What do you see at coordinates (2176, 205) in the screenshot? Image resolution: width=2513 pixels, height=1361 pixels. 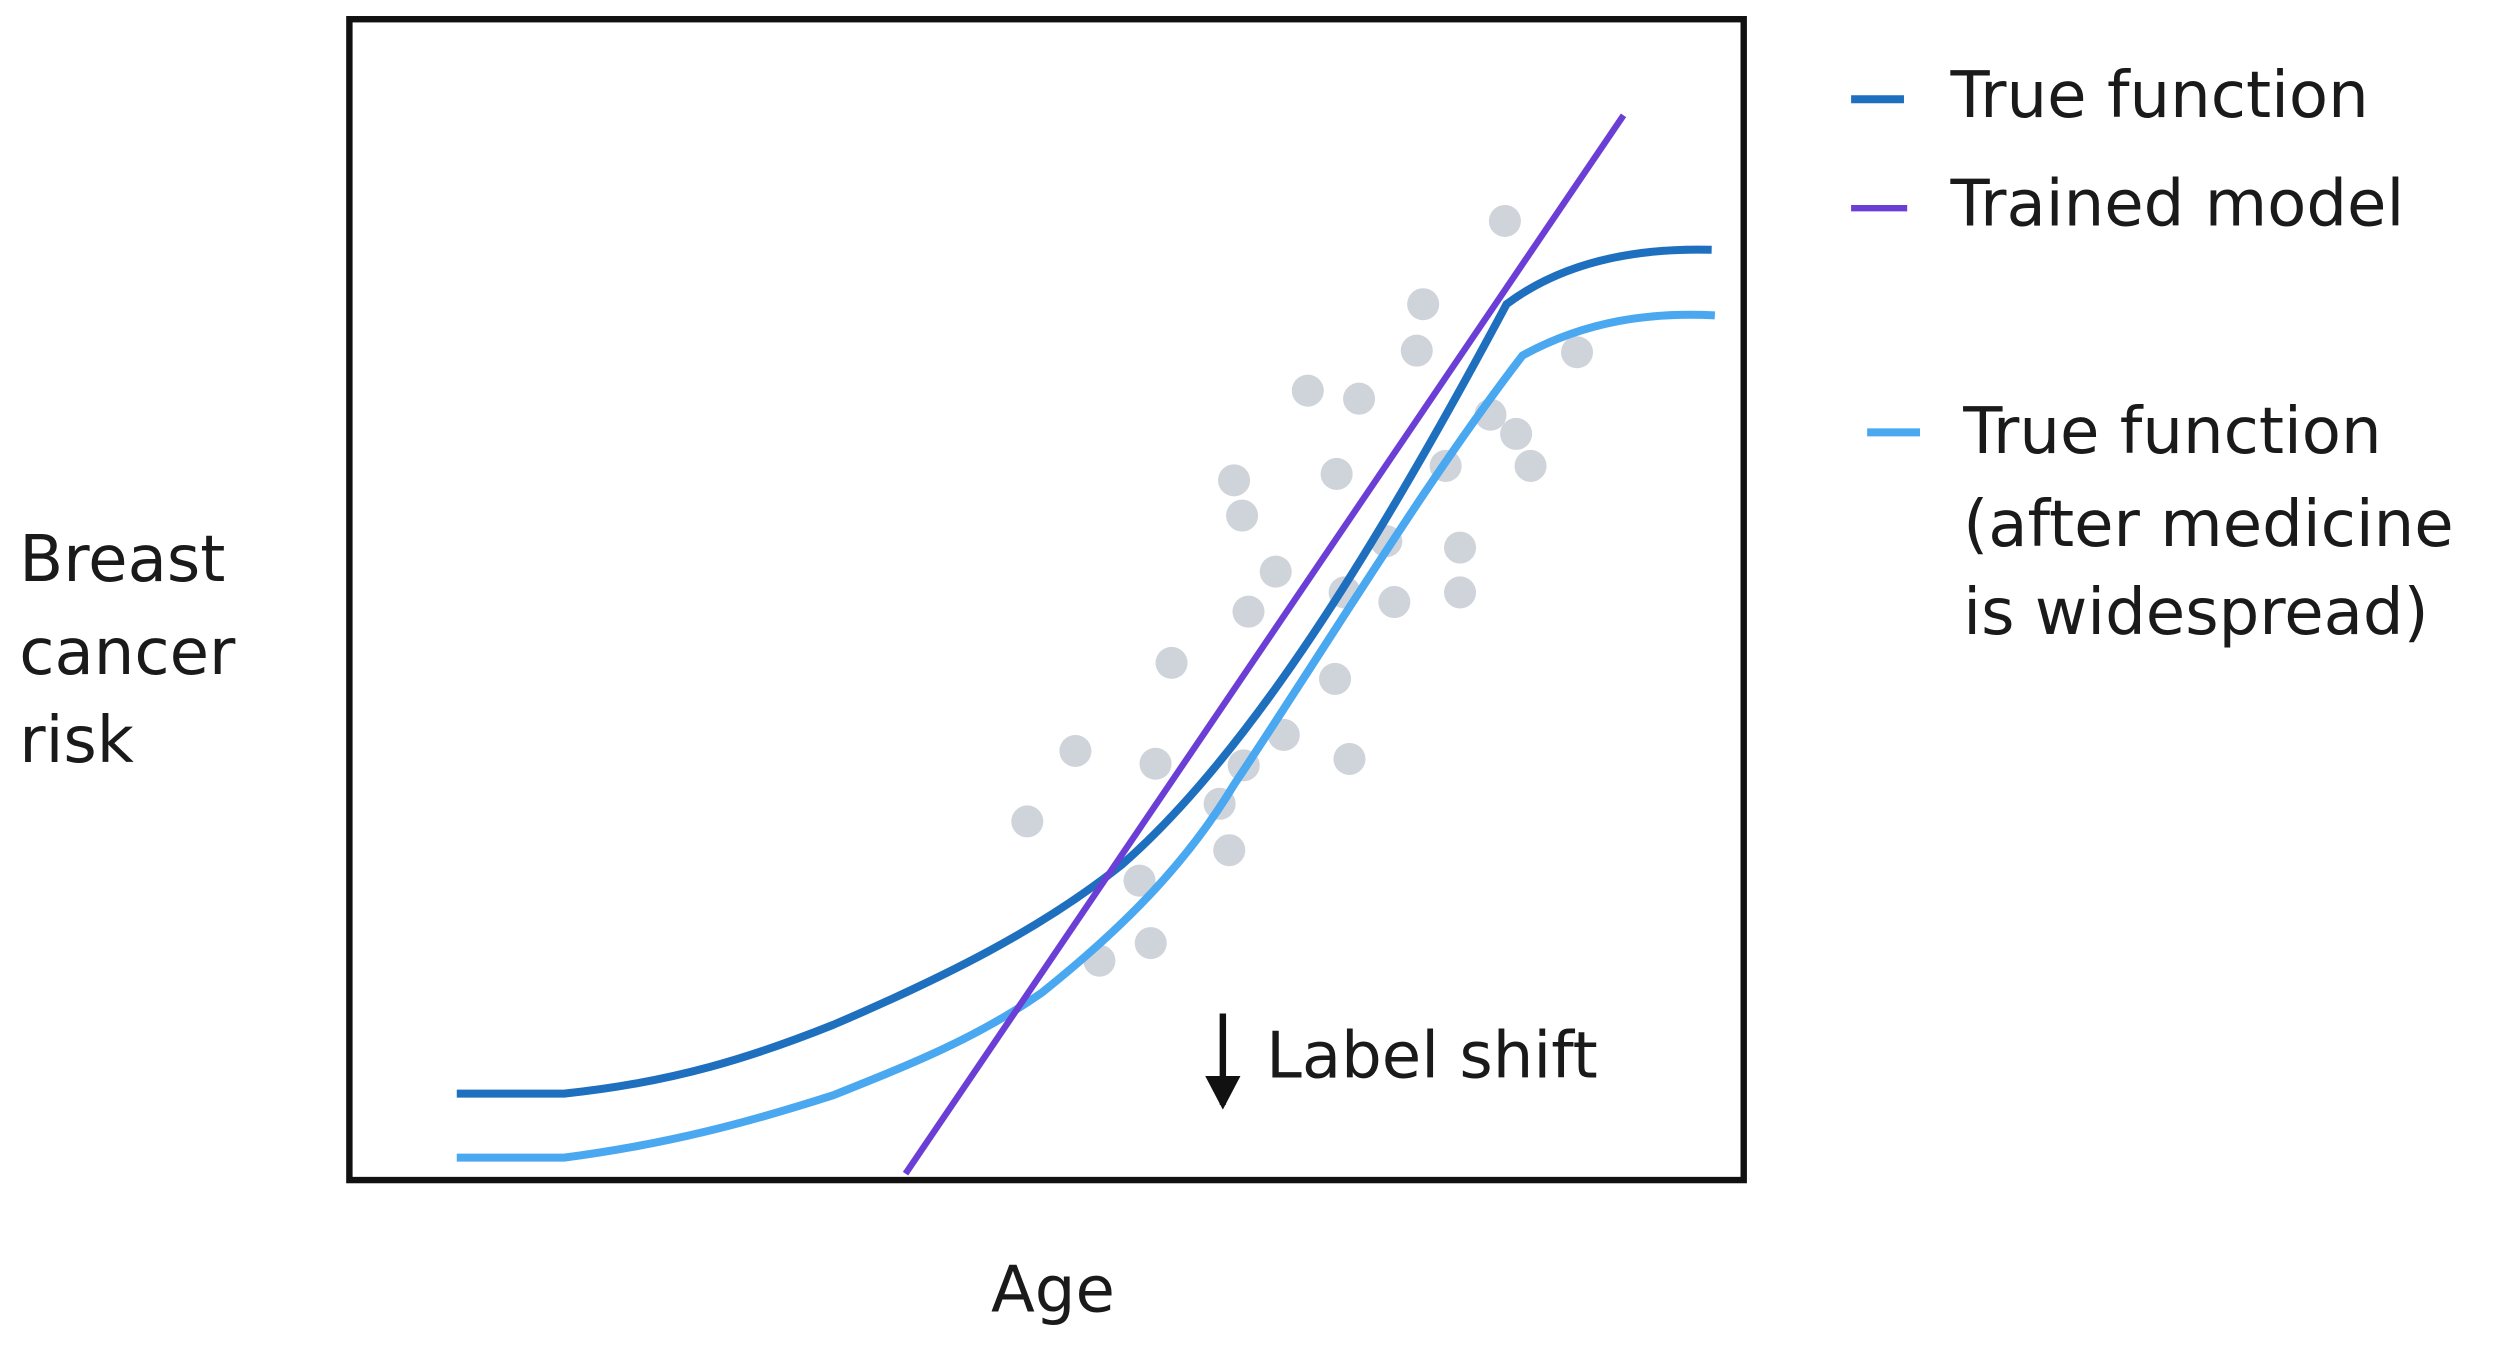 I see `legend-label: Trained model` at bounding box center [2176, 205].